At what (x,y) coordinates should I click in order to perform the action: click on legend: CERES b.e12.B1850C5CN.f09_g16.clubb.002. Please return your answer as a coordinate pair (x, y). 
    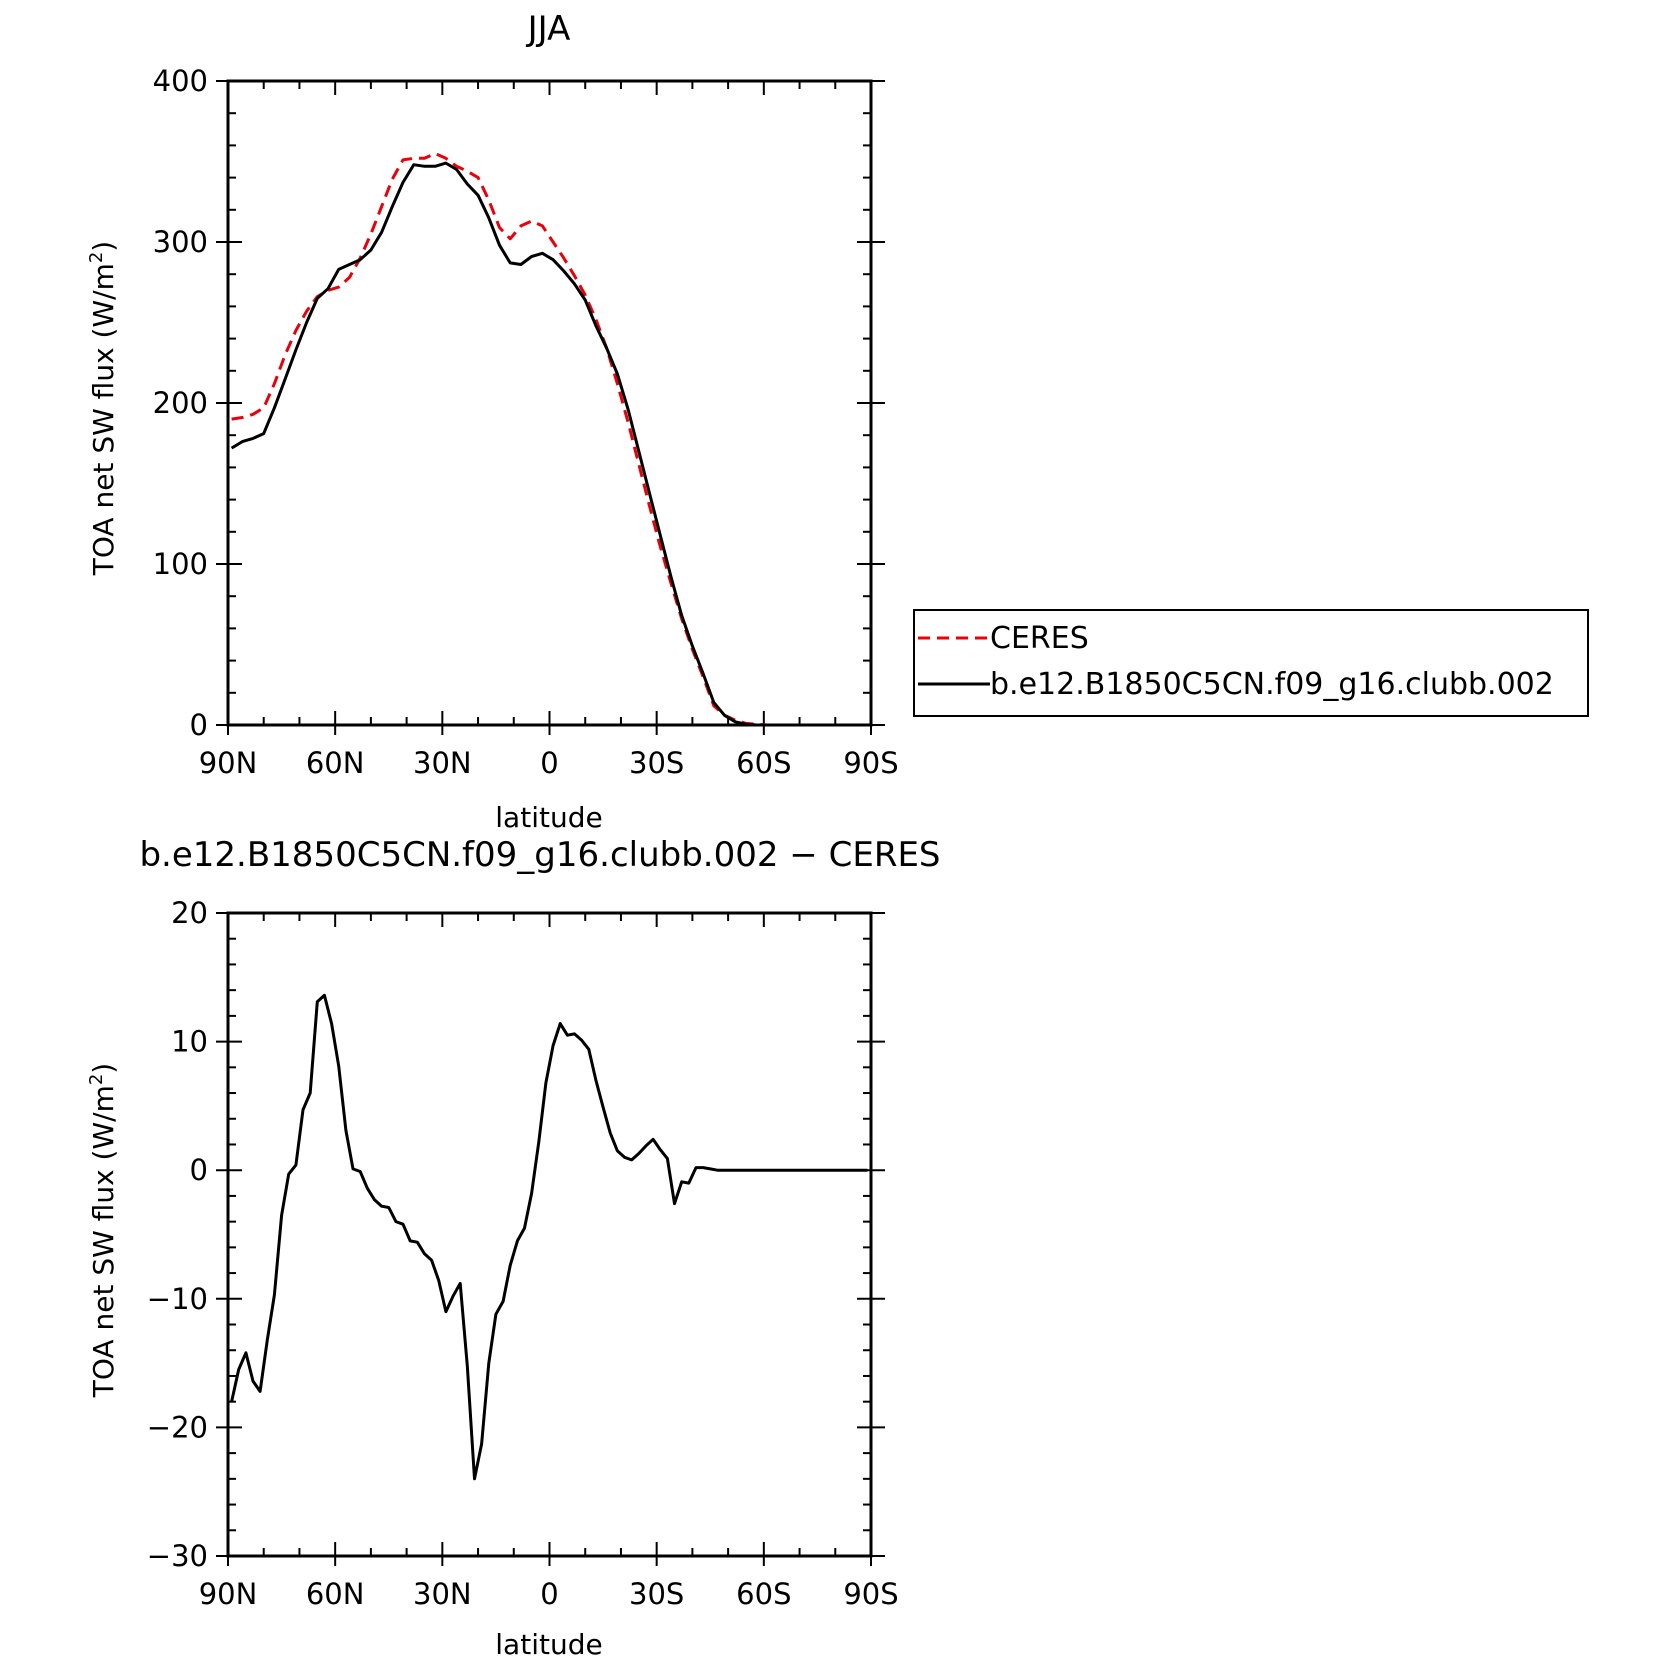
    Looking at the image, I should click on (1251, 663).